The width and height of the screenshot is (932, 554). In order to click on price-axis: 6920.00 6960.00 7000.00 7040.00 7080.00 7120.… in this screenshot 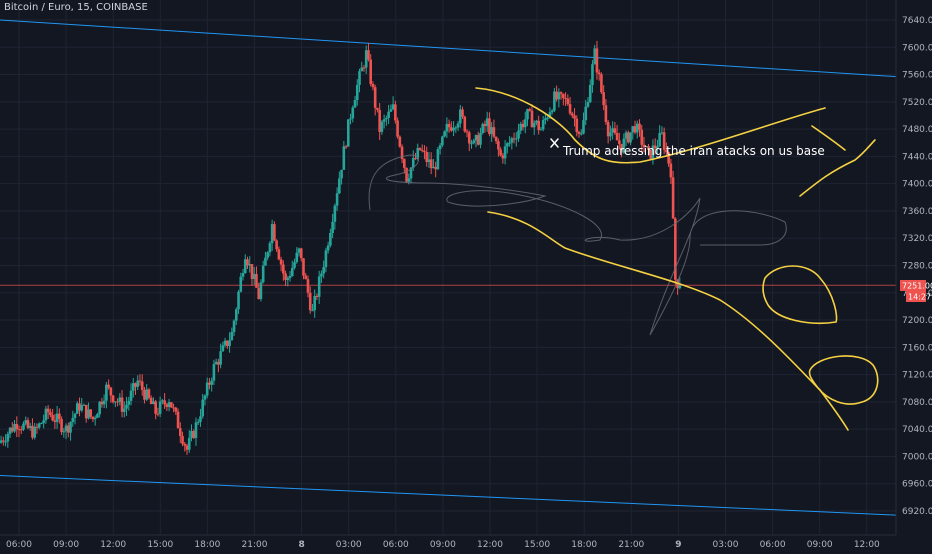, I will do `click(913, 275)`.